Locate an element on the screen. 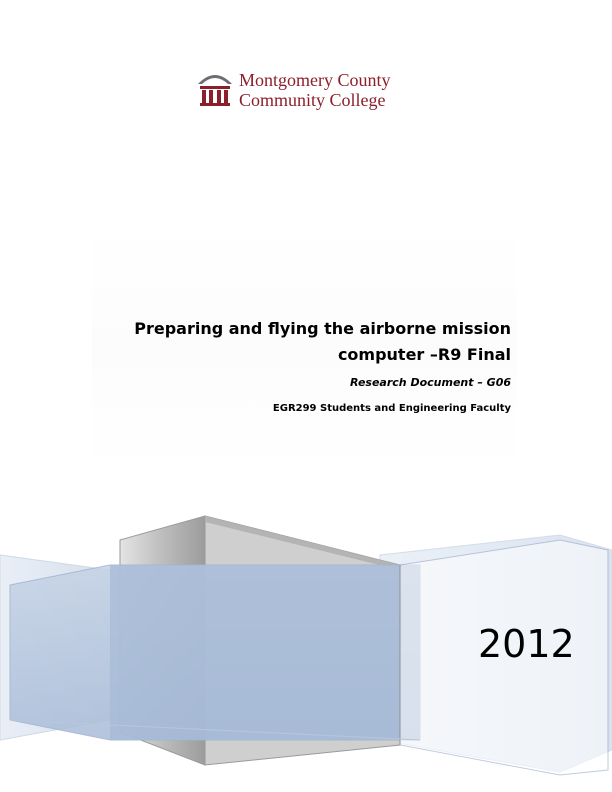 This screenshot has width=612, height=792. document-title-line2: computer –R9 Final is located at coordinates (424, 354).